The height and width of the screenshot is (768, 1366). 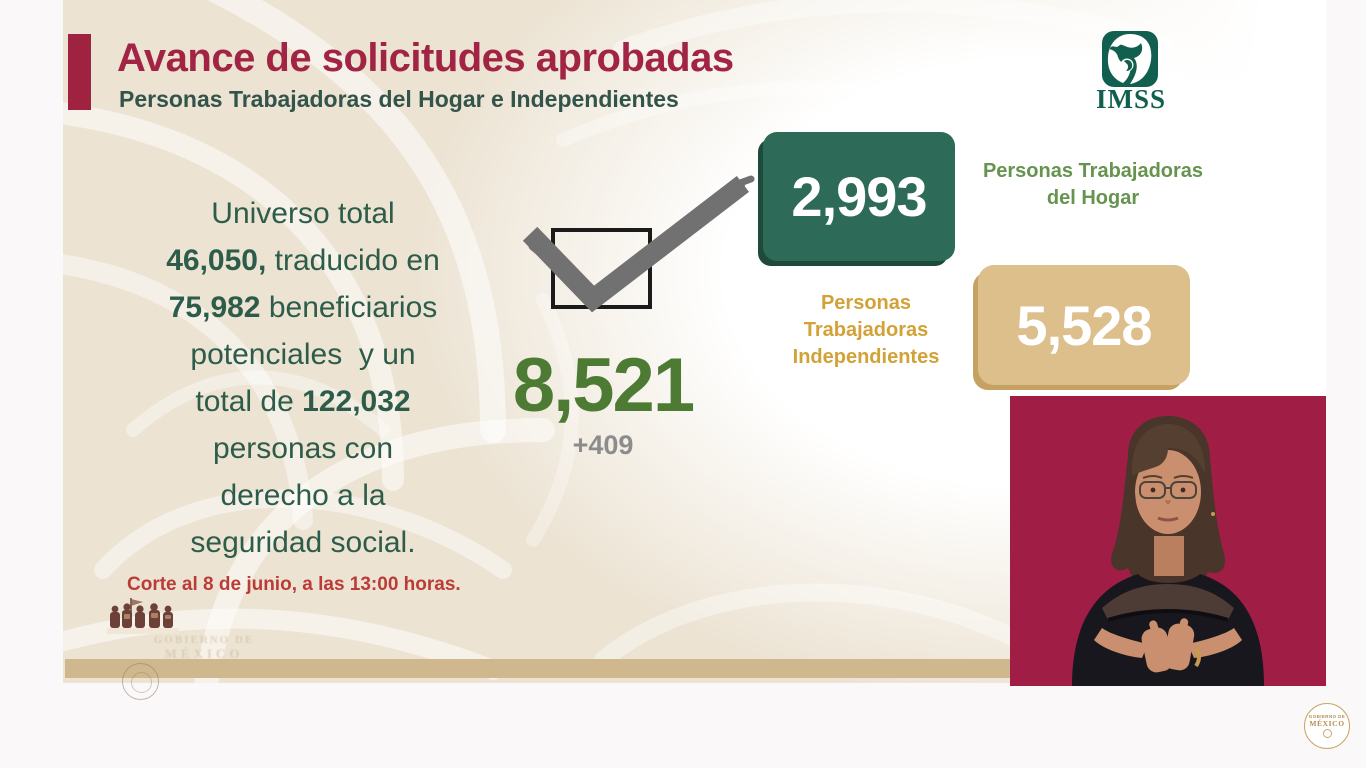 What do you see at coordinates (294, 584) in the screenshot?
I see `cutoff-note: Corte al 8 de junio, a las 13:00 horas.` at bounding box center [294, 584].